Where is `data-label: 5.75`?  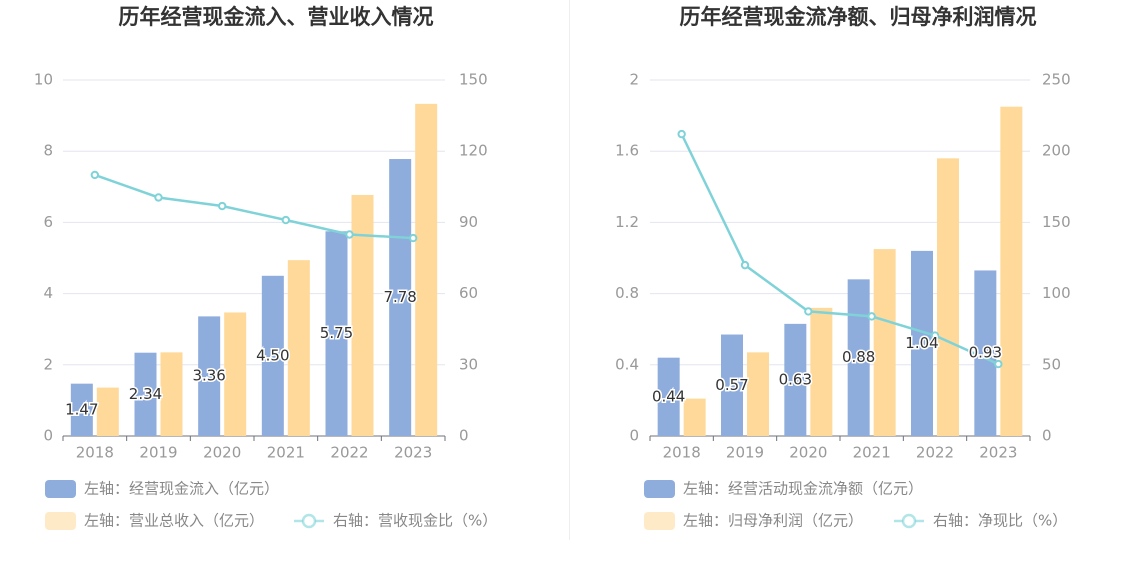
data-label: 5.75 is located at coordinates (336, 333).